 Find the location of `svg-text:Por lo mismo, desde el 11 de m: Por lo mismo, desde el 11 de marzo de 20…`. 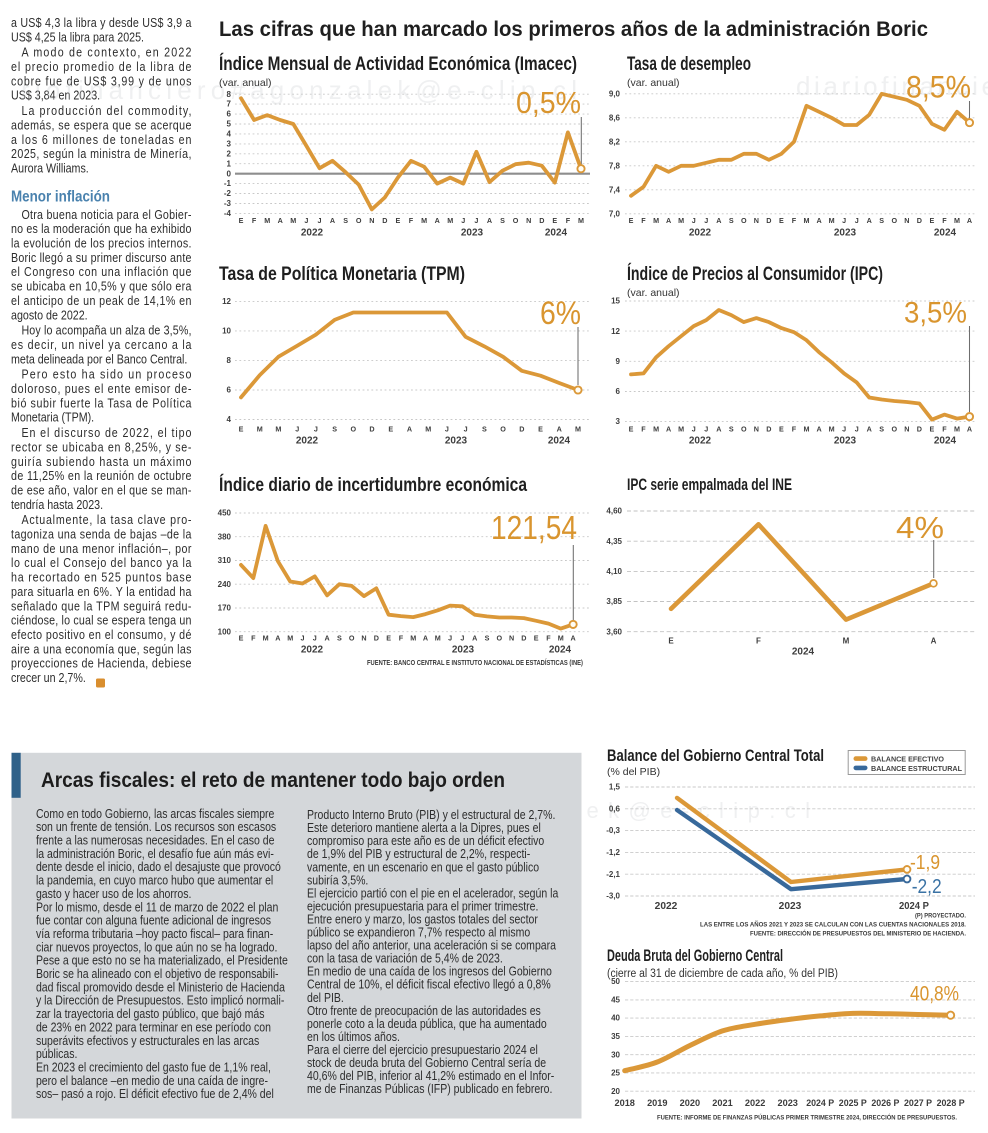

svg-text:Por lo mismo, desde el 11 de m: Por lo mismo, desde el 11 de marzo de 20… is located at coordinates (157, 906).